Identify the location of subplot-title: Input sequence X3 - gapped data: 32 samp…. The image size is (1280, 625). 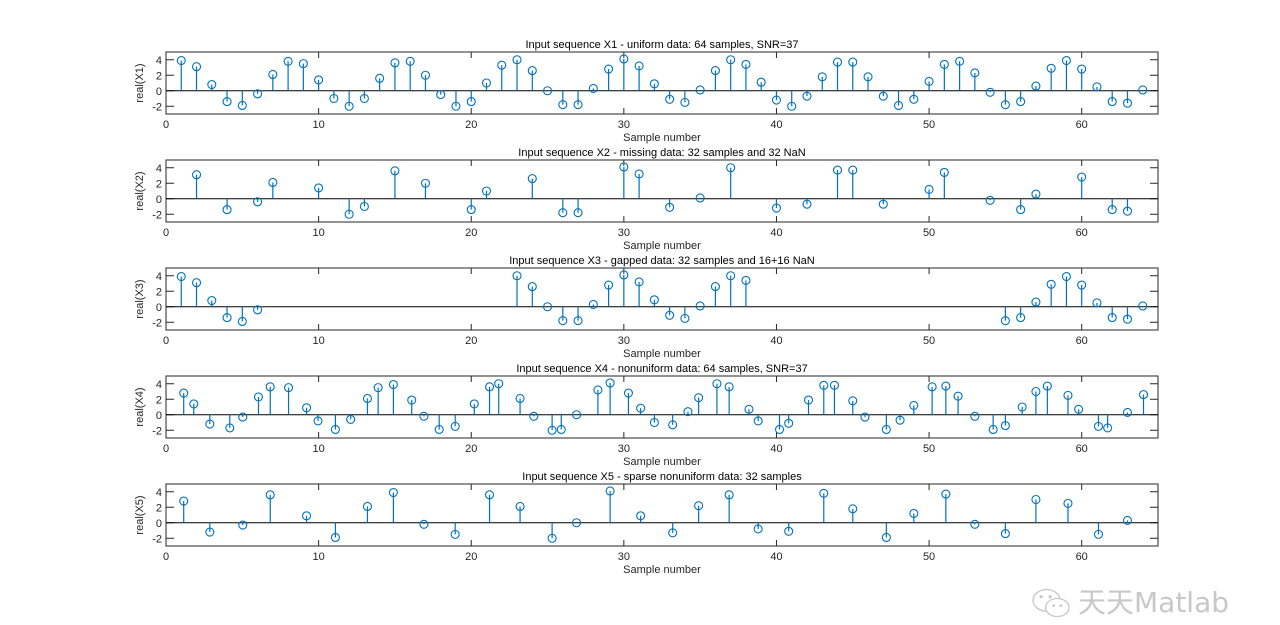
(662, 261).